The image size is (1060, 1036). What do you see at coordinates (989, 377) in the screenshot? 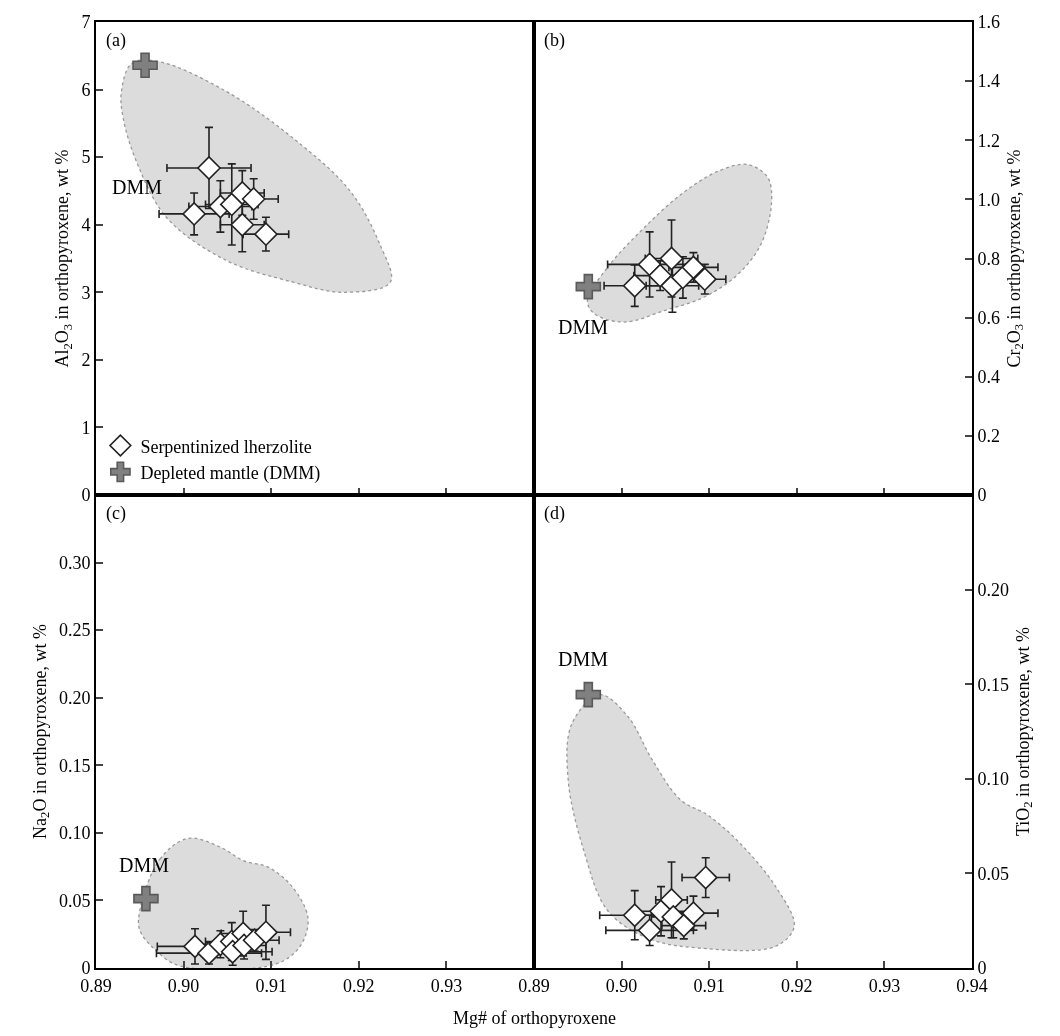
I see `y2-tick-label: 0.4` at bounding box center [989, 377].